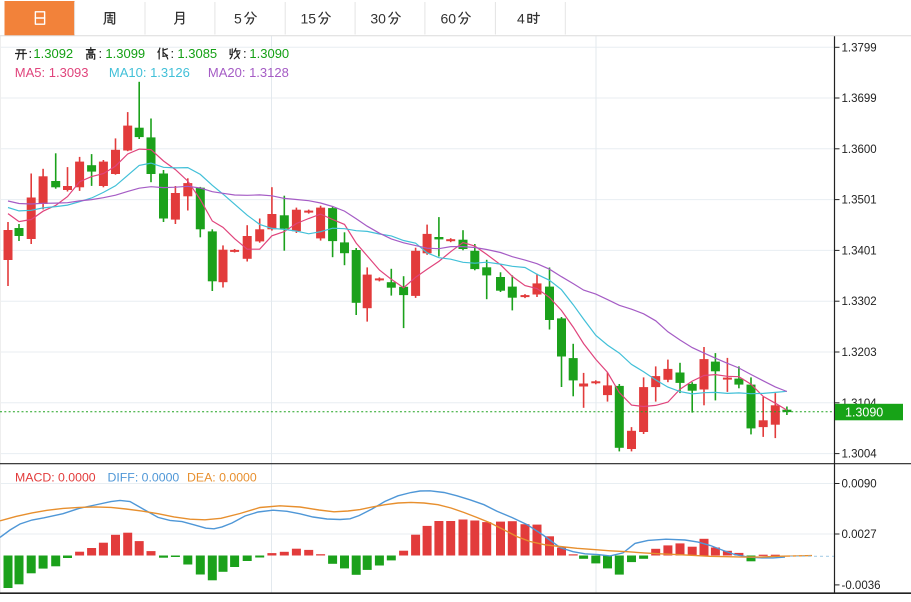 The width and height of the screenshot is (911, 602). Describe the element at coordinates (53, 53) in the screenshot. I see `svg-text: 1.3092` at that location.